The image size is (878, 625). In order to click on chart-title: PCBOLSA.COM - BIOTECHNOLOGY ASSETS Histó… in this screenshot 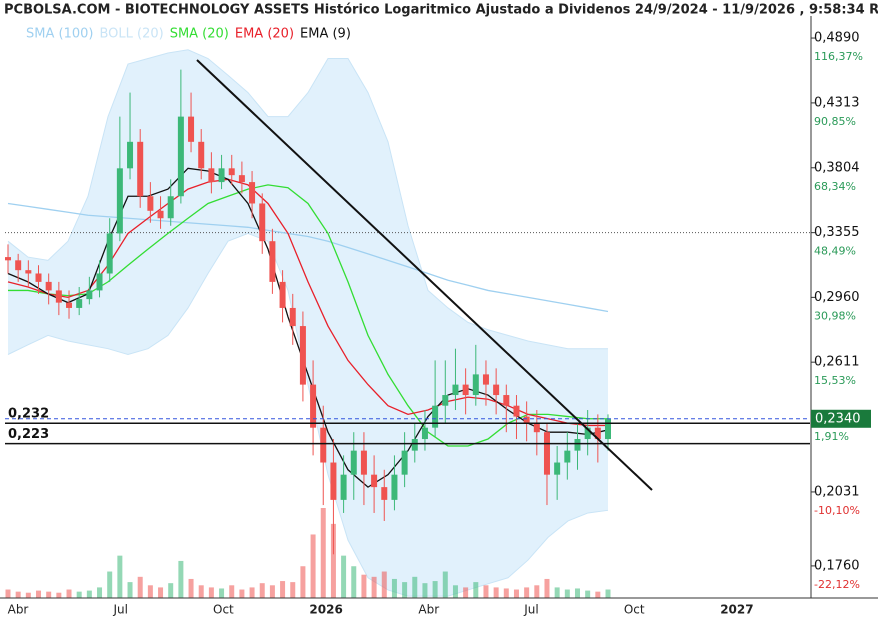, I will do `click(441, 10)`.